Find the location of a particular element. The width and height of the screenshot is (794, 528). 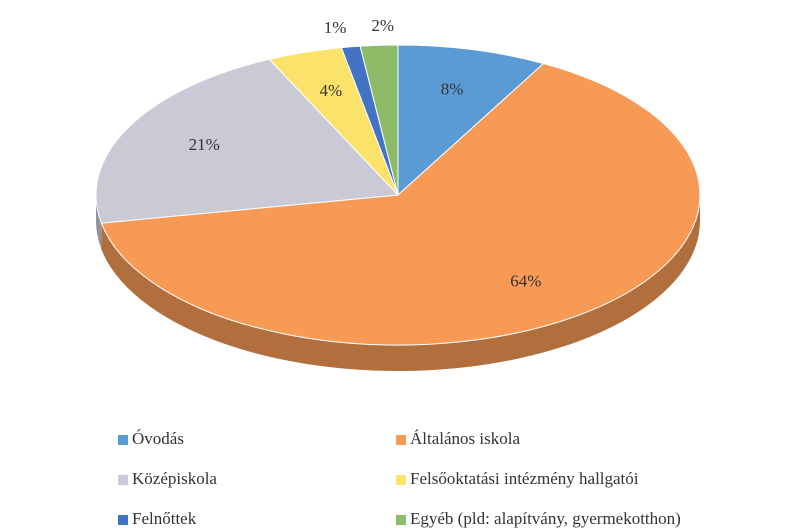

data-label: 8% is located at coordinates (452, 88).